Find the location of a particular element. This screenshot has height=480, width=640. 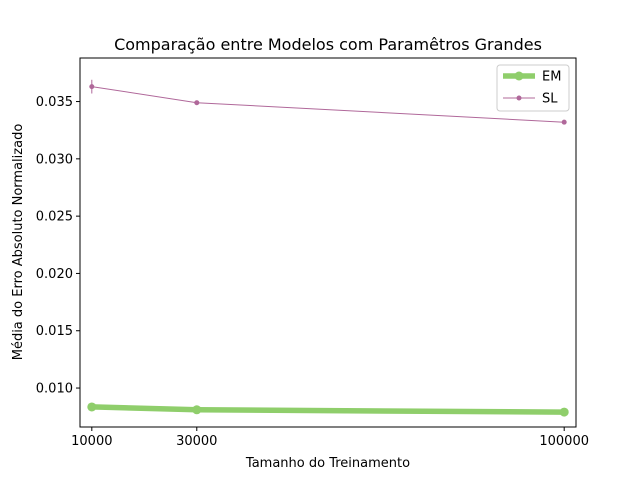

y-tick-label: 0.010 is located at coordinates (54, 389).